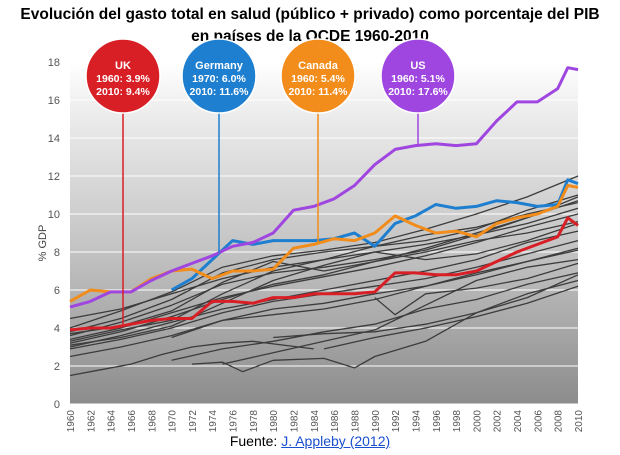 The image size is (620, 455). I want to click on callout-bubble-canada, so click(318, 76).